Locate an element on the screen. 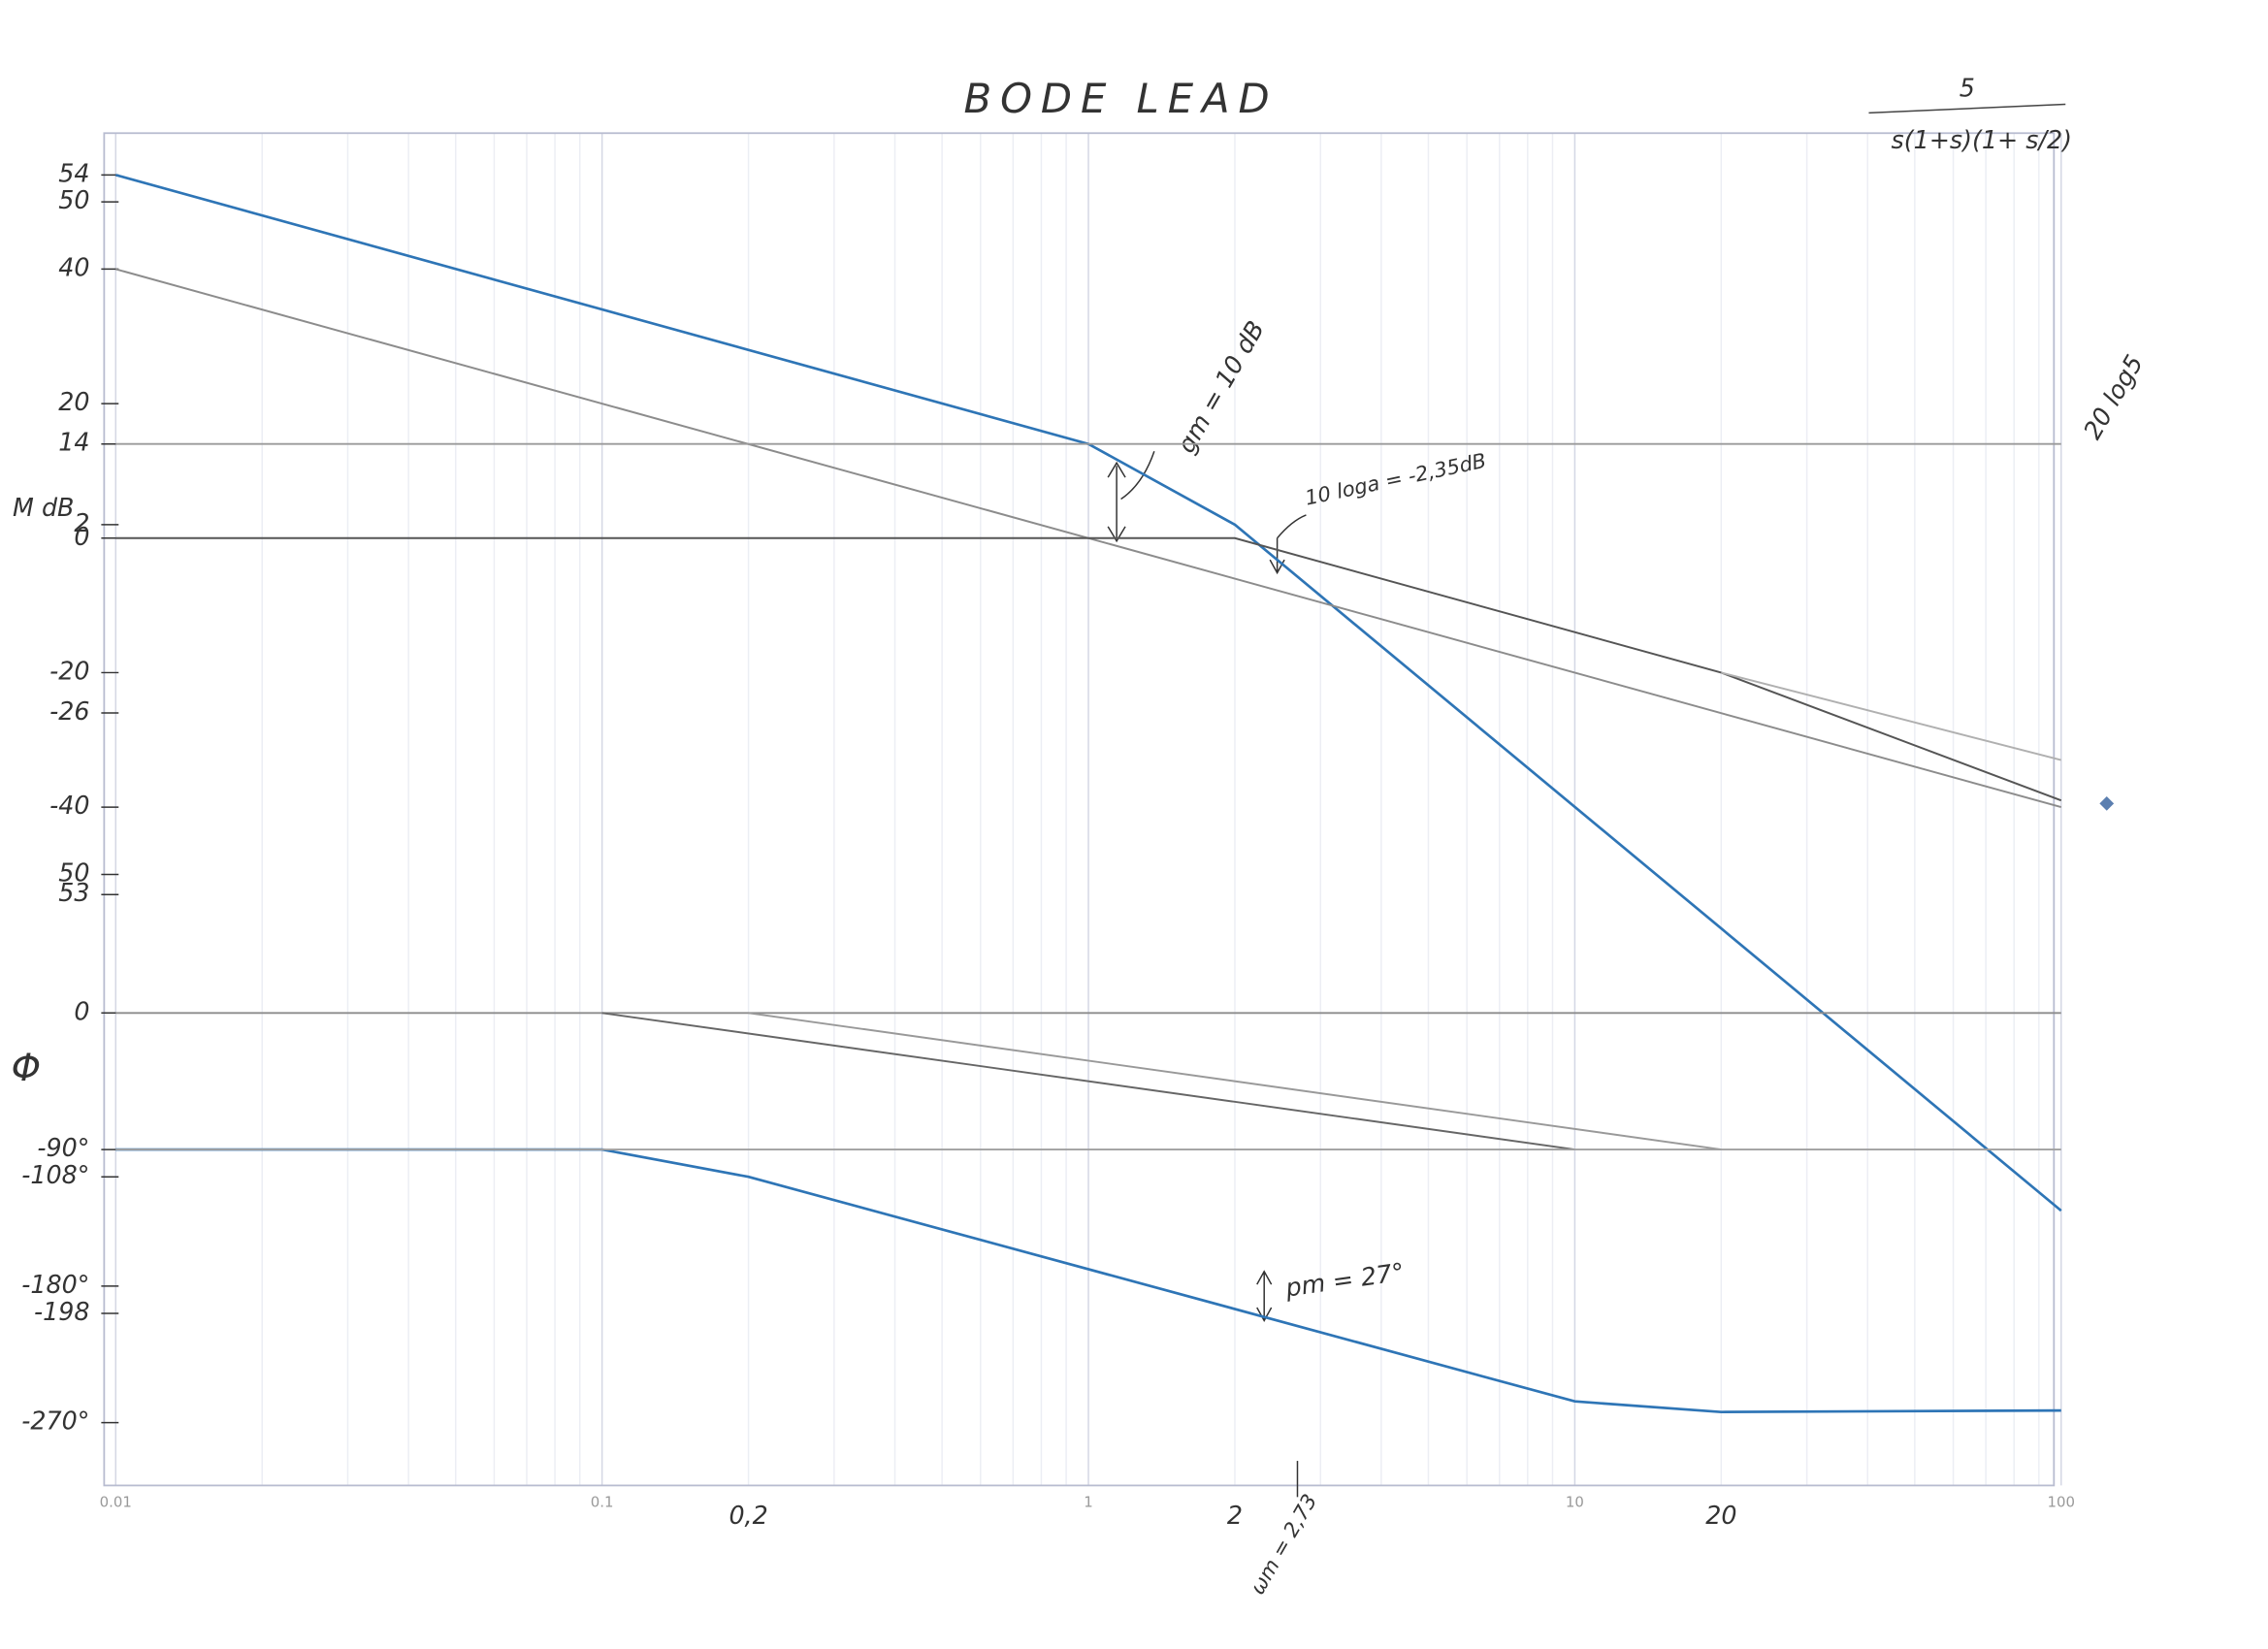 This screenshot has width=2268, height=1649. y-label-mag: M dB is located at coordinates (43, 507).